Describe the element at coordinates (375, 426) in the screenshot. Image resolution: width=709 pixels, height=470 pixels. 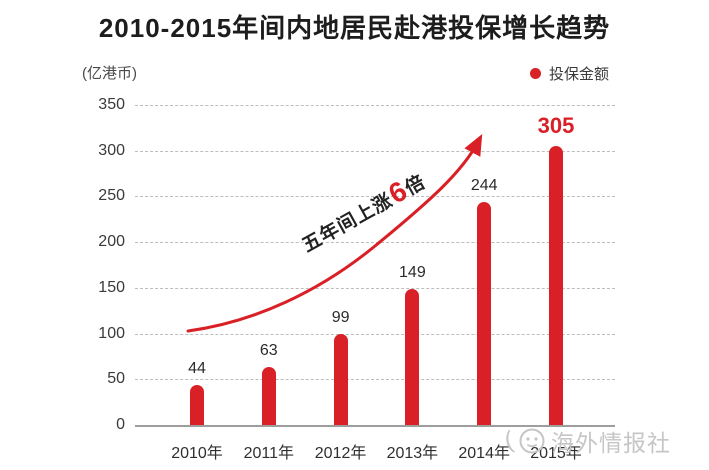
I see `x-axis-line` at that location.